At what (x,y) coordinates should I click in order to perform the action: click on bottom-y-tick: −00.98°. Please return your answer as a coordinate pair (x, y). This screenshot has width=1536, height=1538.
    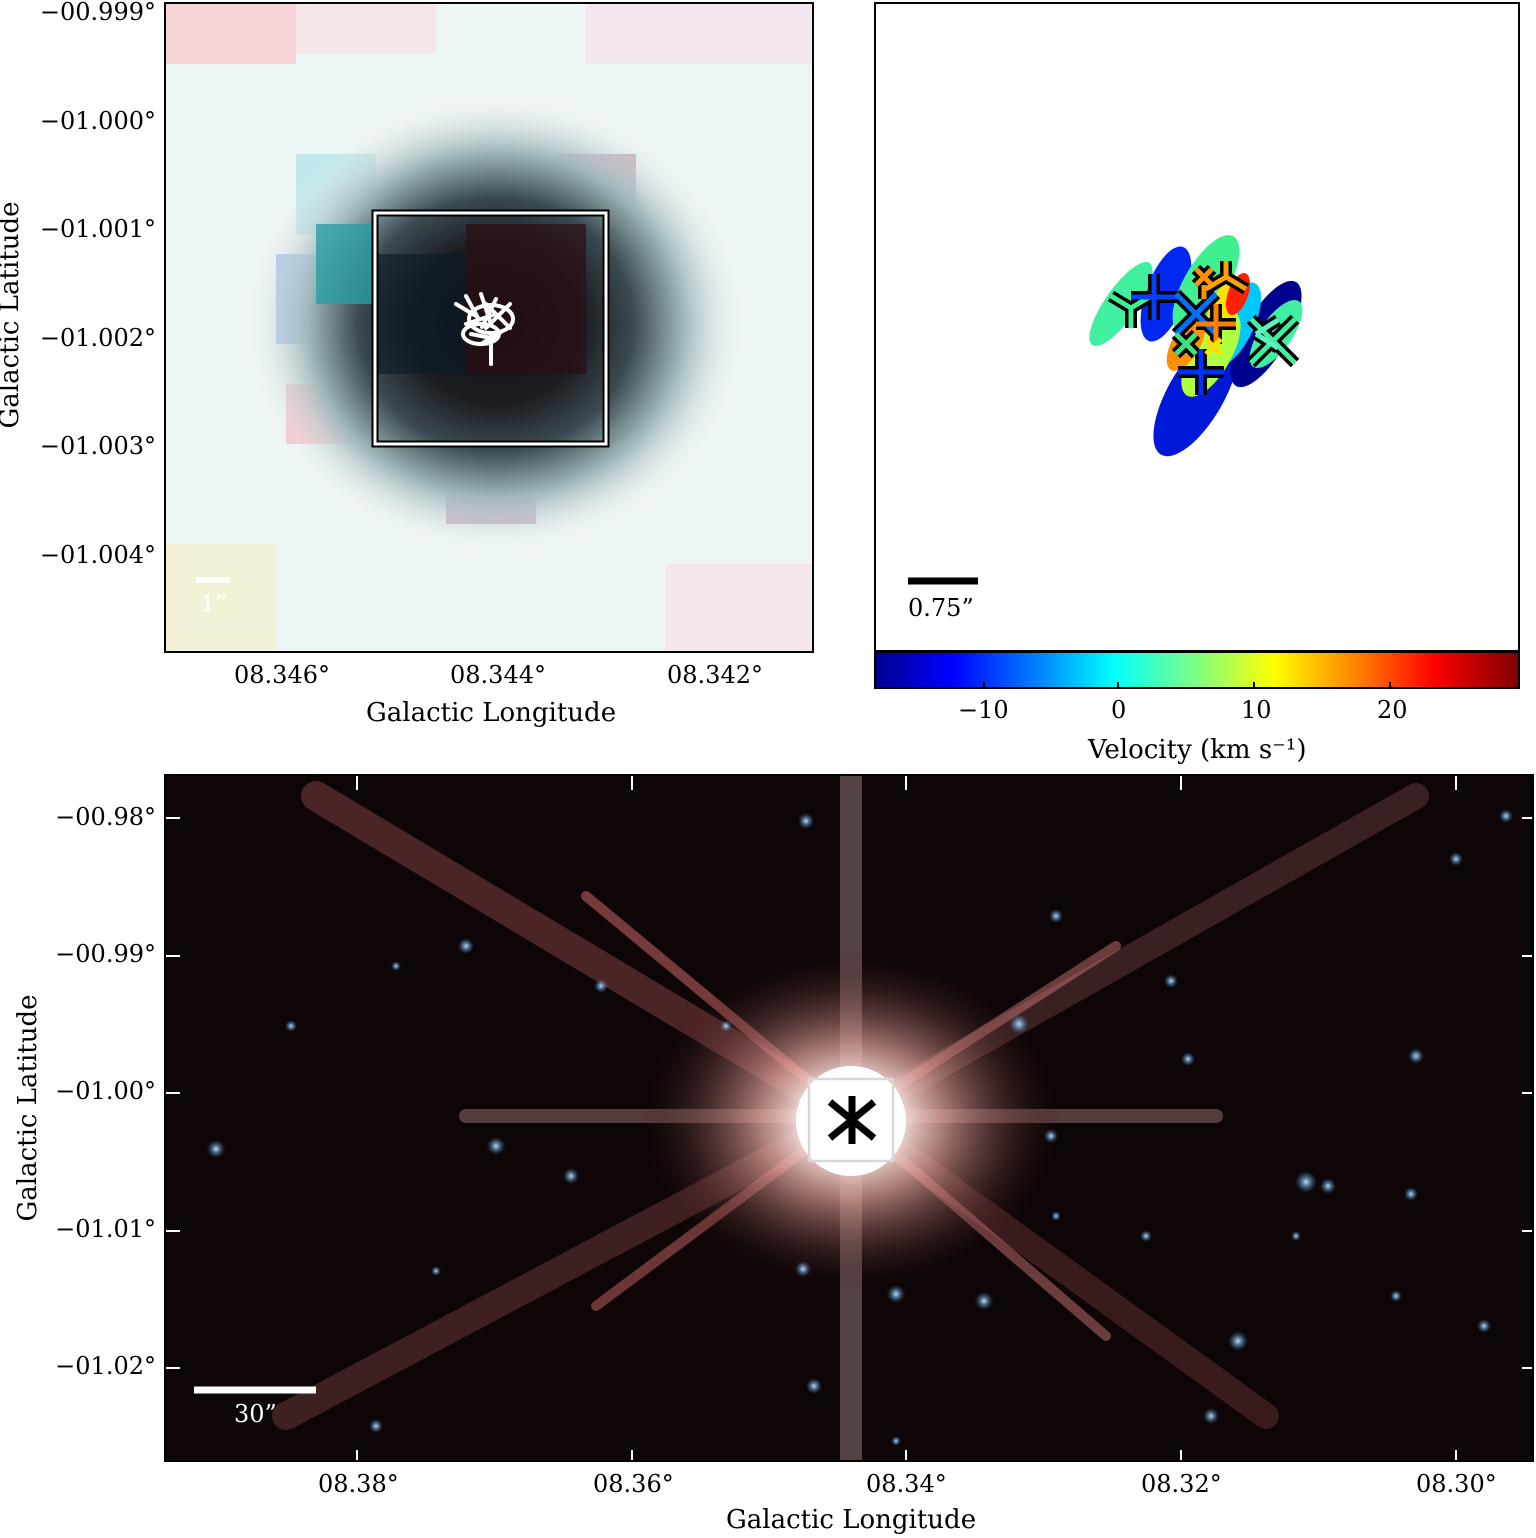
    Looking at the image, I should click on (105, 817).